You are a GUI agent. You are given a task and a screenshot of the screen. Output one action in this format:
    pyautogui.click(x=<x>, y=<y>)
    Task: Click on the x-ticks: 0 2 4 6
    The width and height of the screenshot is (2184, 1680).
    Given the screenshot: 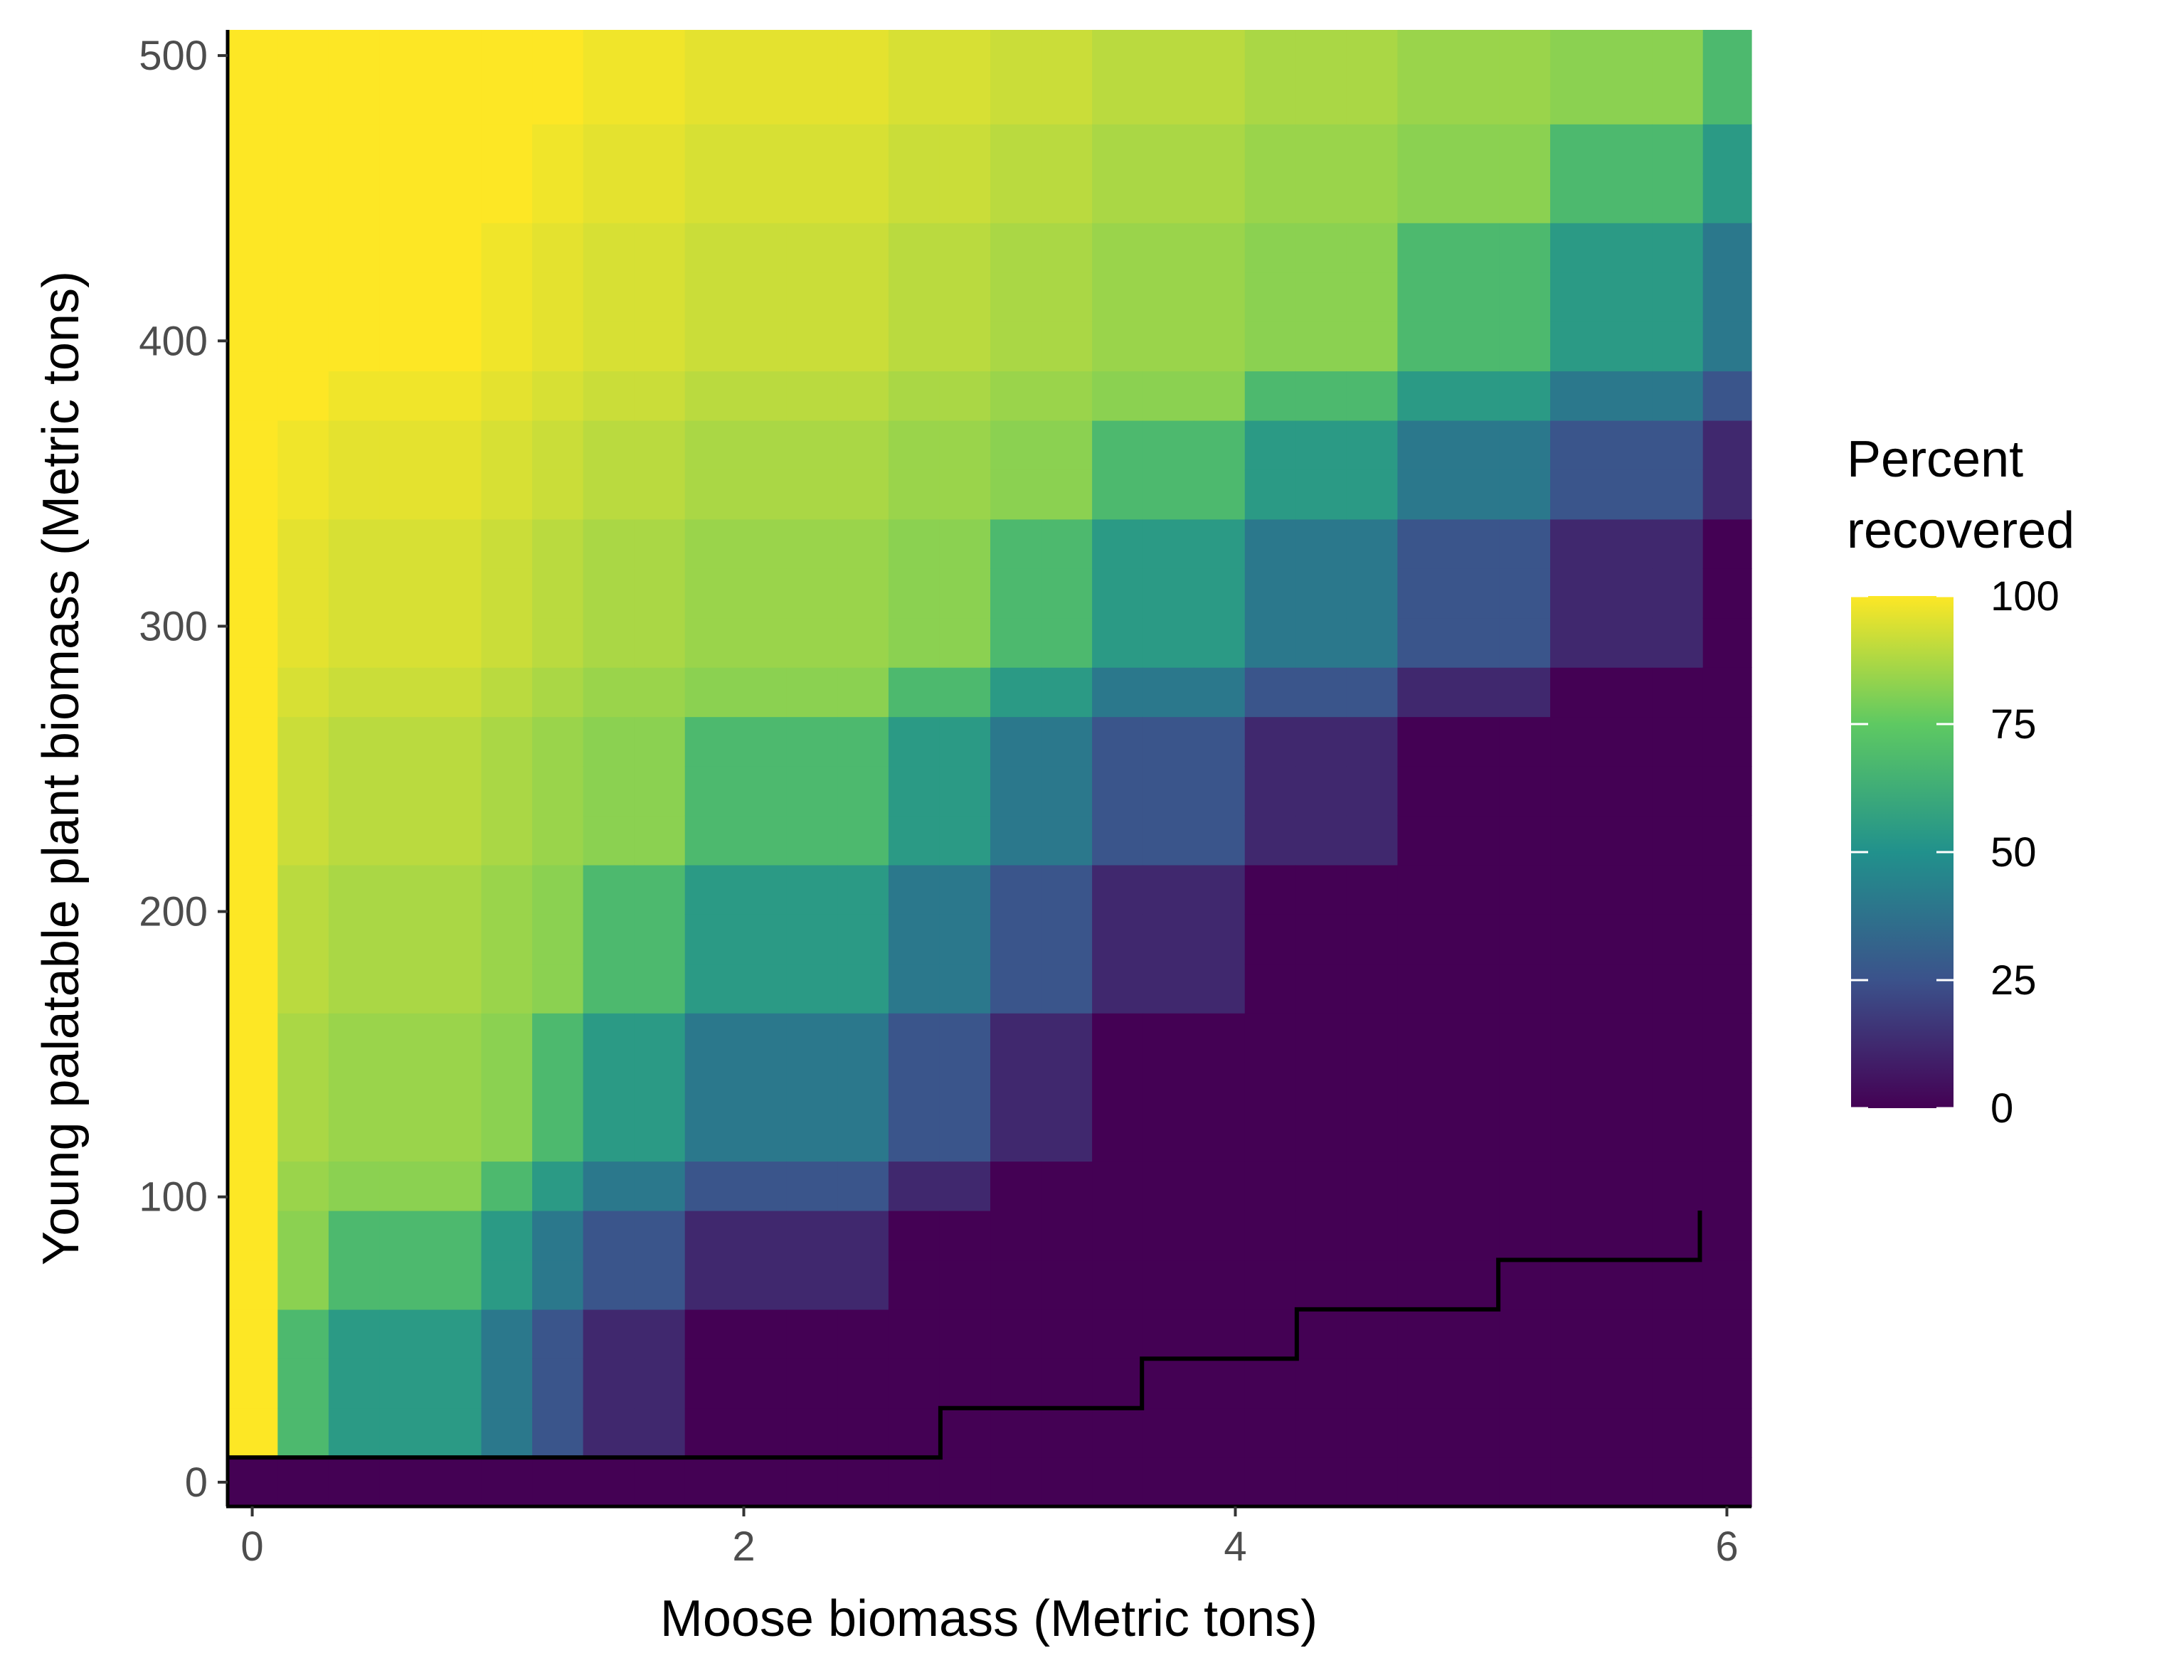 What is the action you would take?
    pyautogui.click(x=989, y=1538)
    